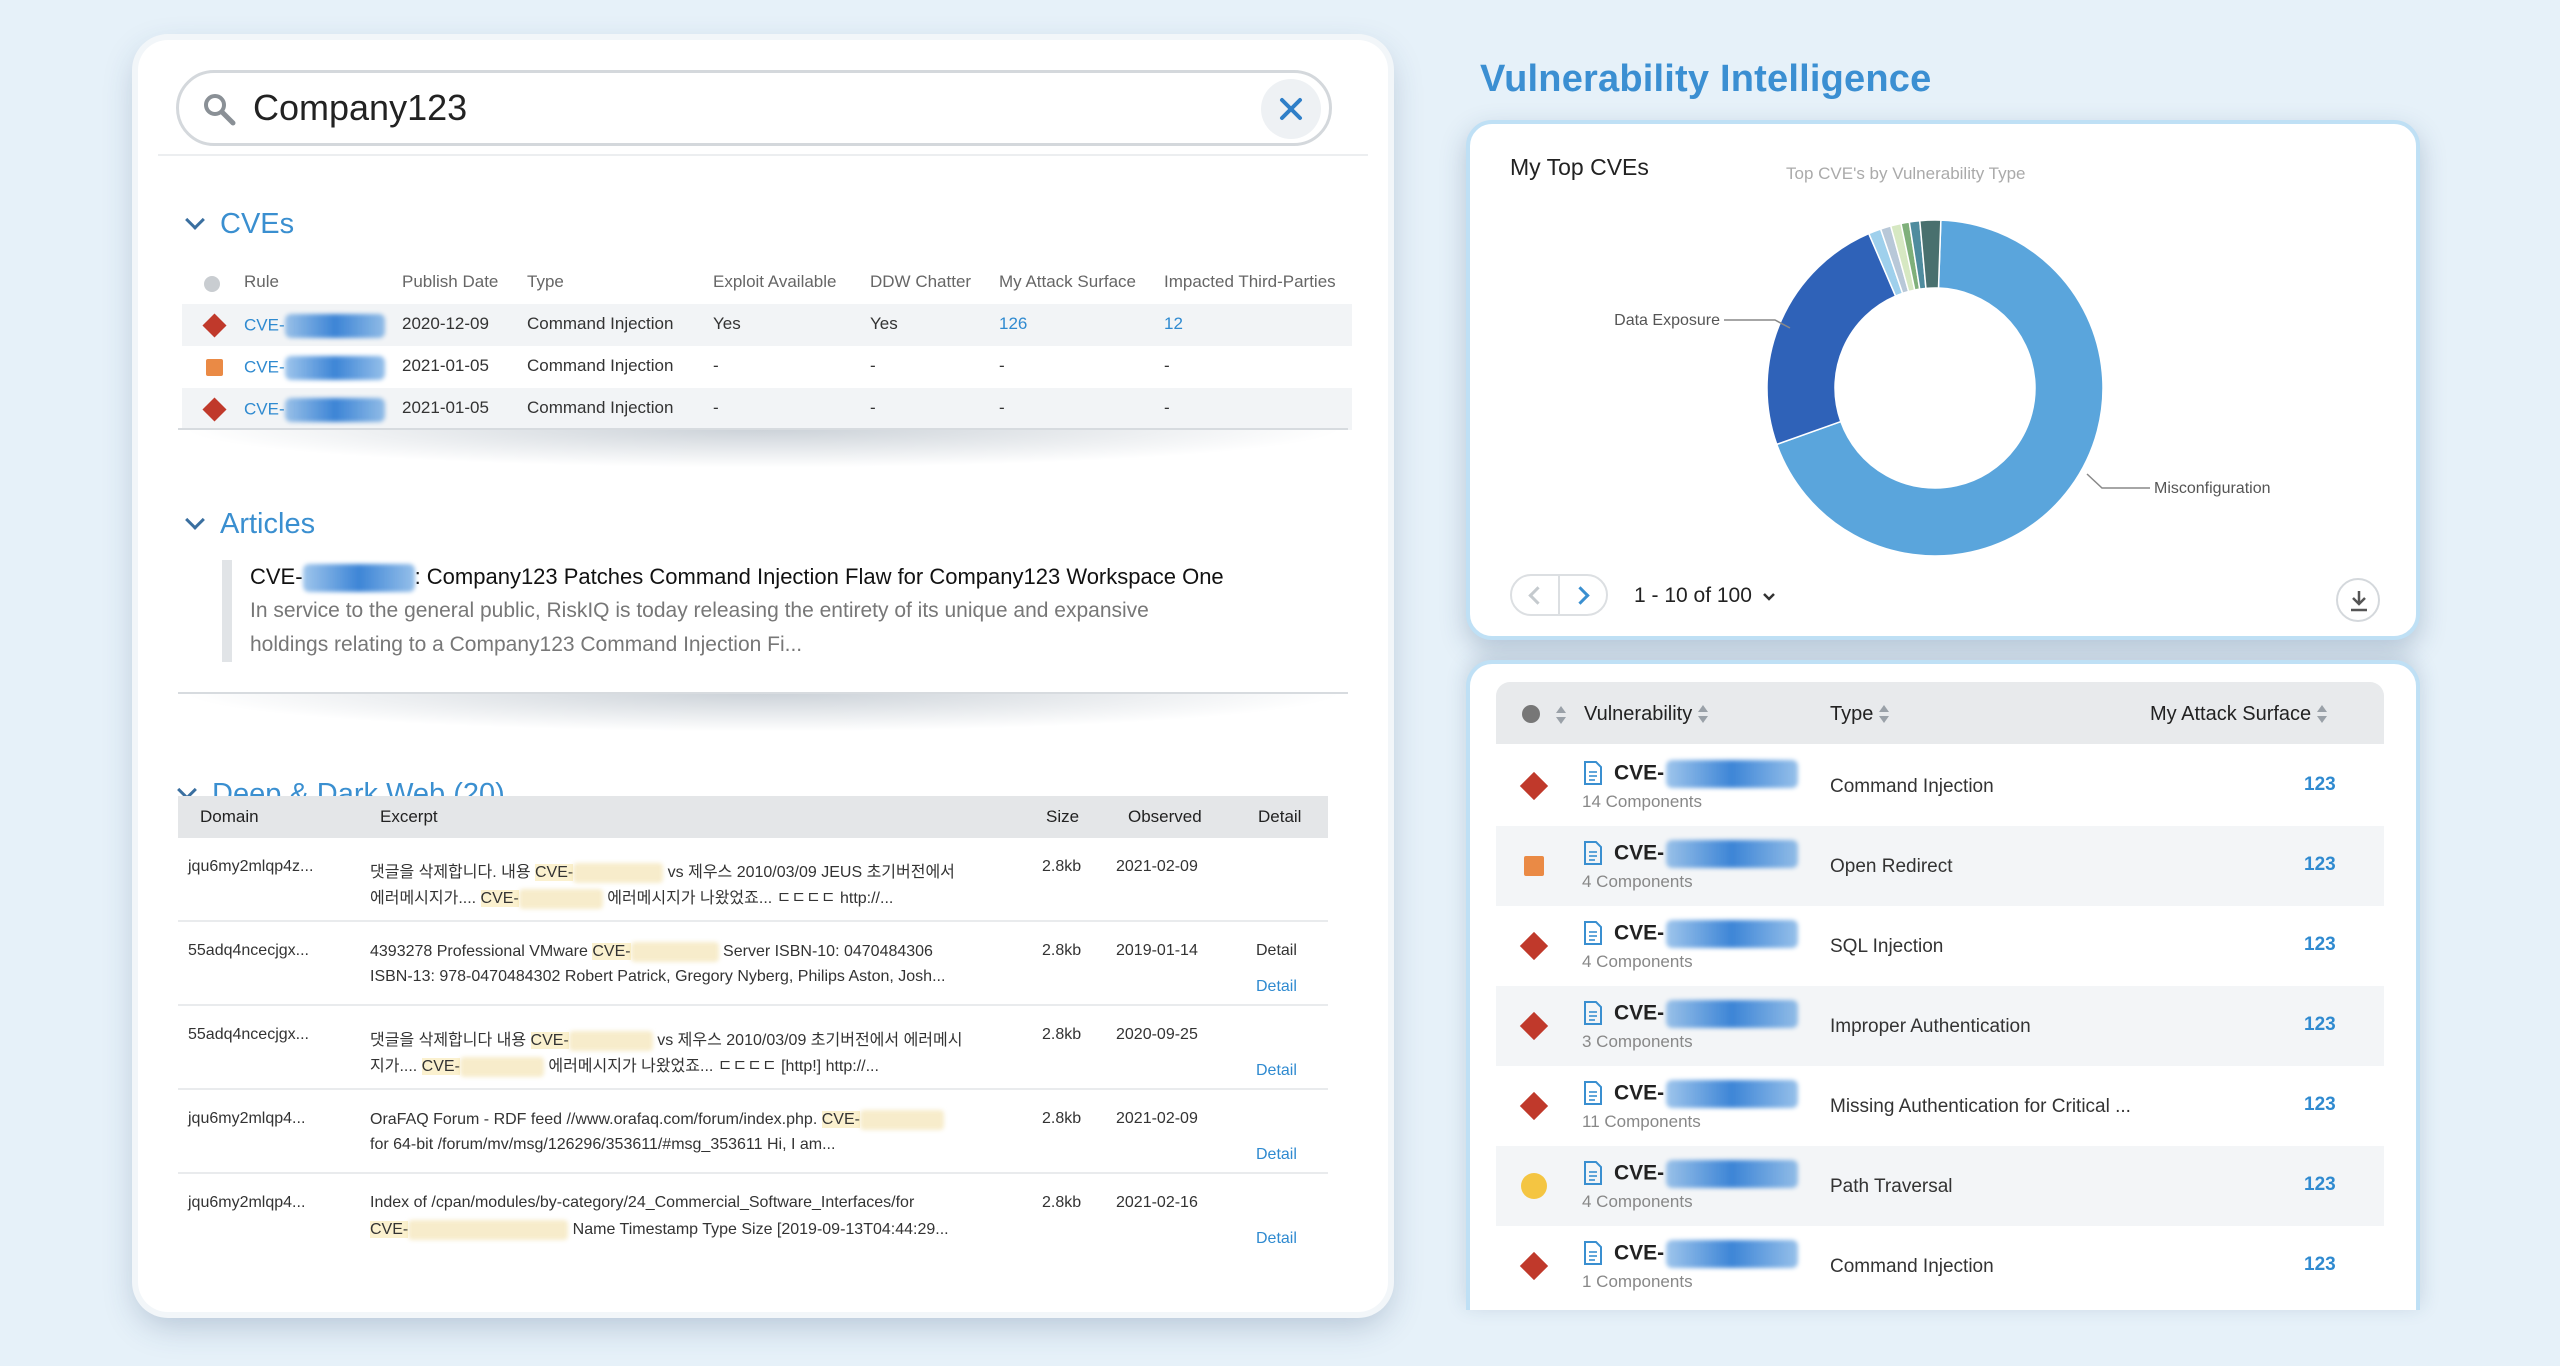 The width and height of the screenshot is (2560, 1366). Describe the element at coordinates (1912, 786) in the screenshot. I see `vulnerability-type: Command Injection` at that location.